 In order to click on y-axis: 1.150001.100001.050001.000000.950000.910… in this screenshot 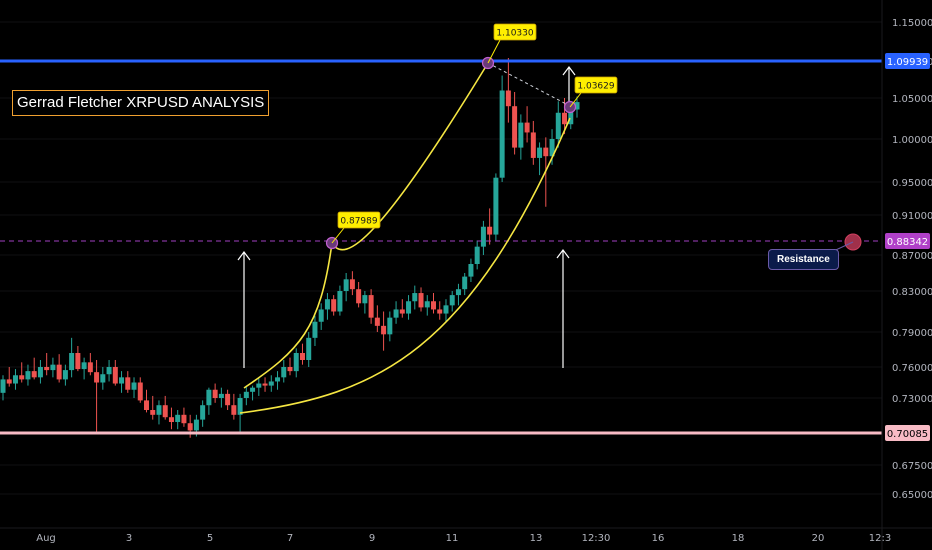, I will do `click(906, 275)`.